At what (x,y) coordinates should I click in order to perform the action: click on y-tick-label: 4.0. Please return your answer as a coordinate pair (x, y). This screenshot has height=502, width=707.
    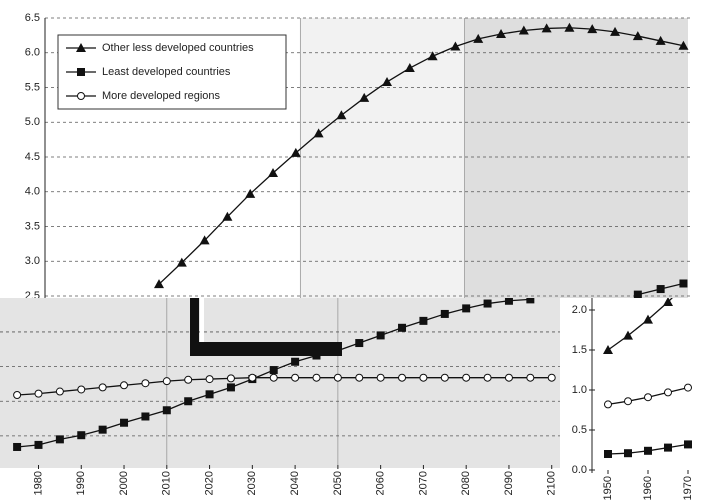
    Looking at the image, I should click on (32, 192).